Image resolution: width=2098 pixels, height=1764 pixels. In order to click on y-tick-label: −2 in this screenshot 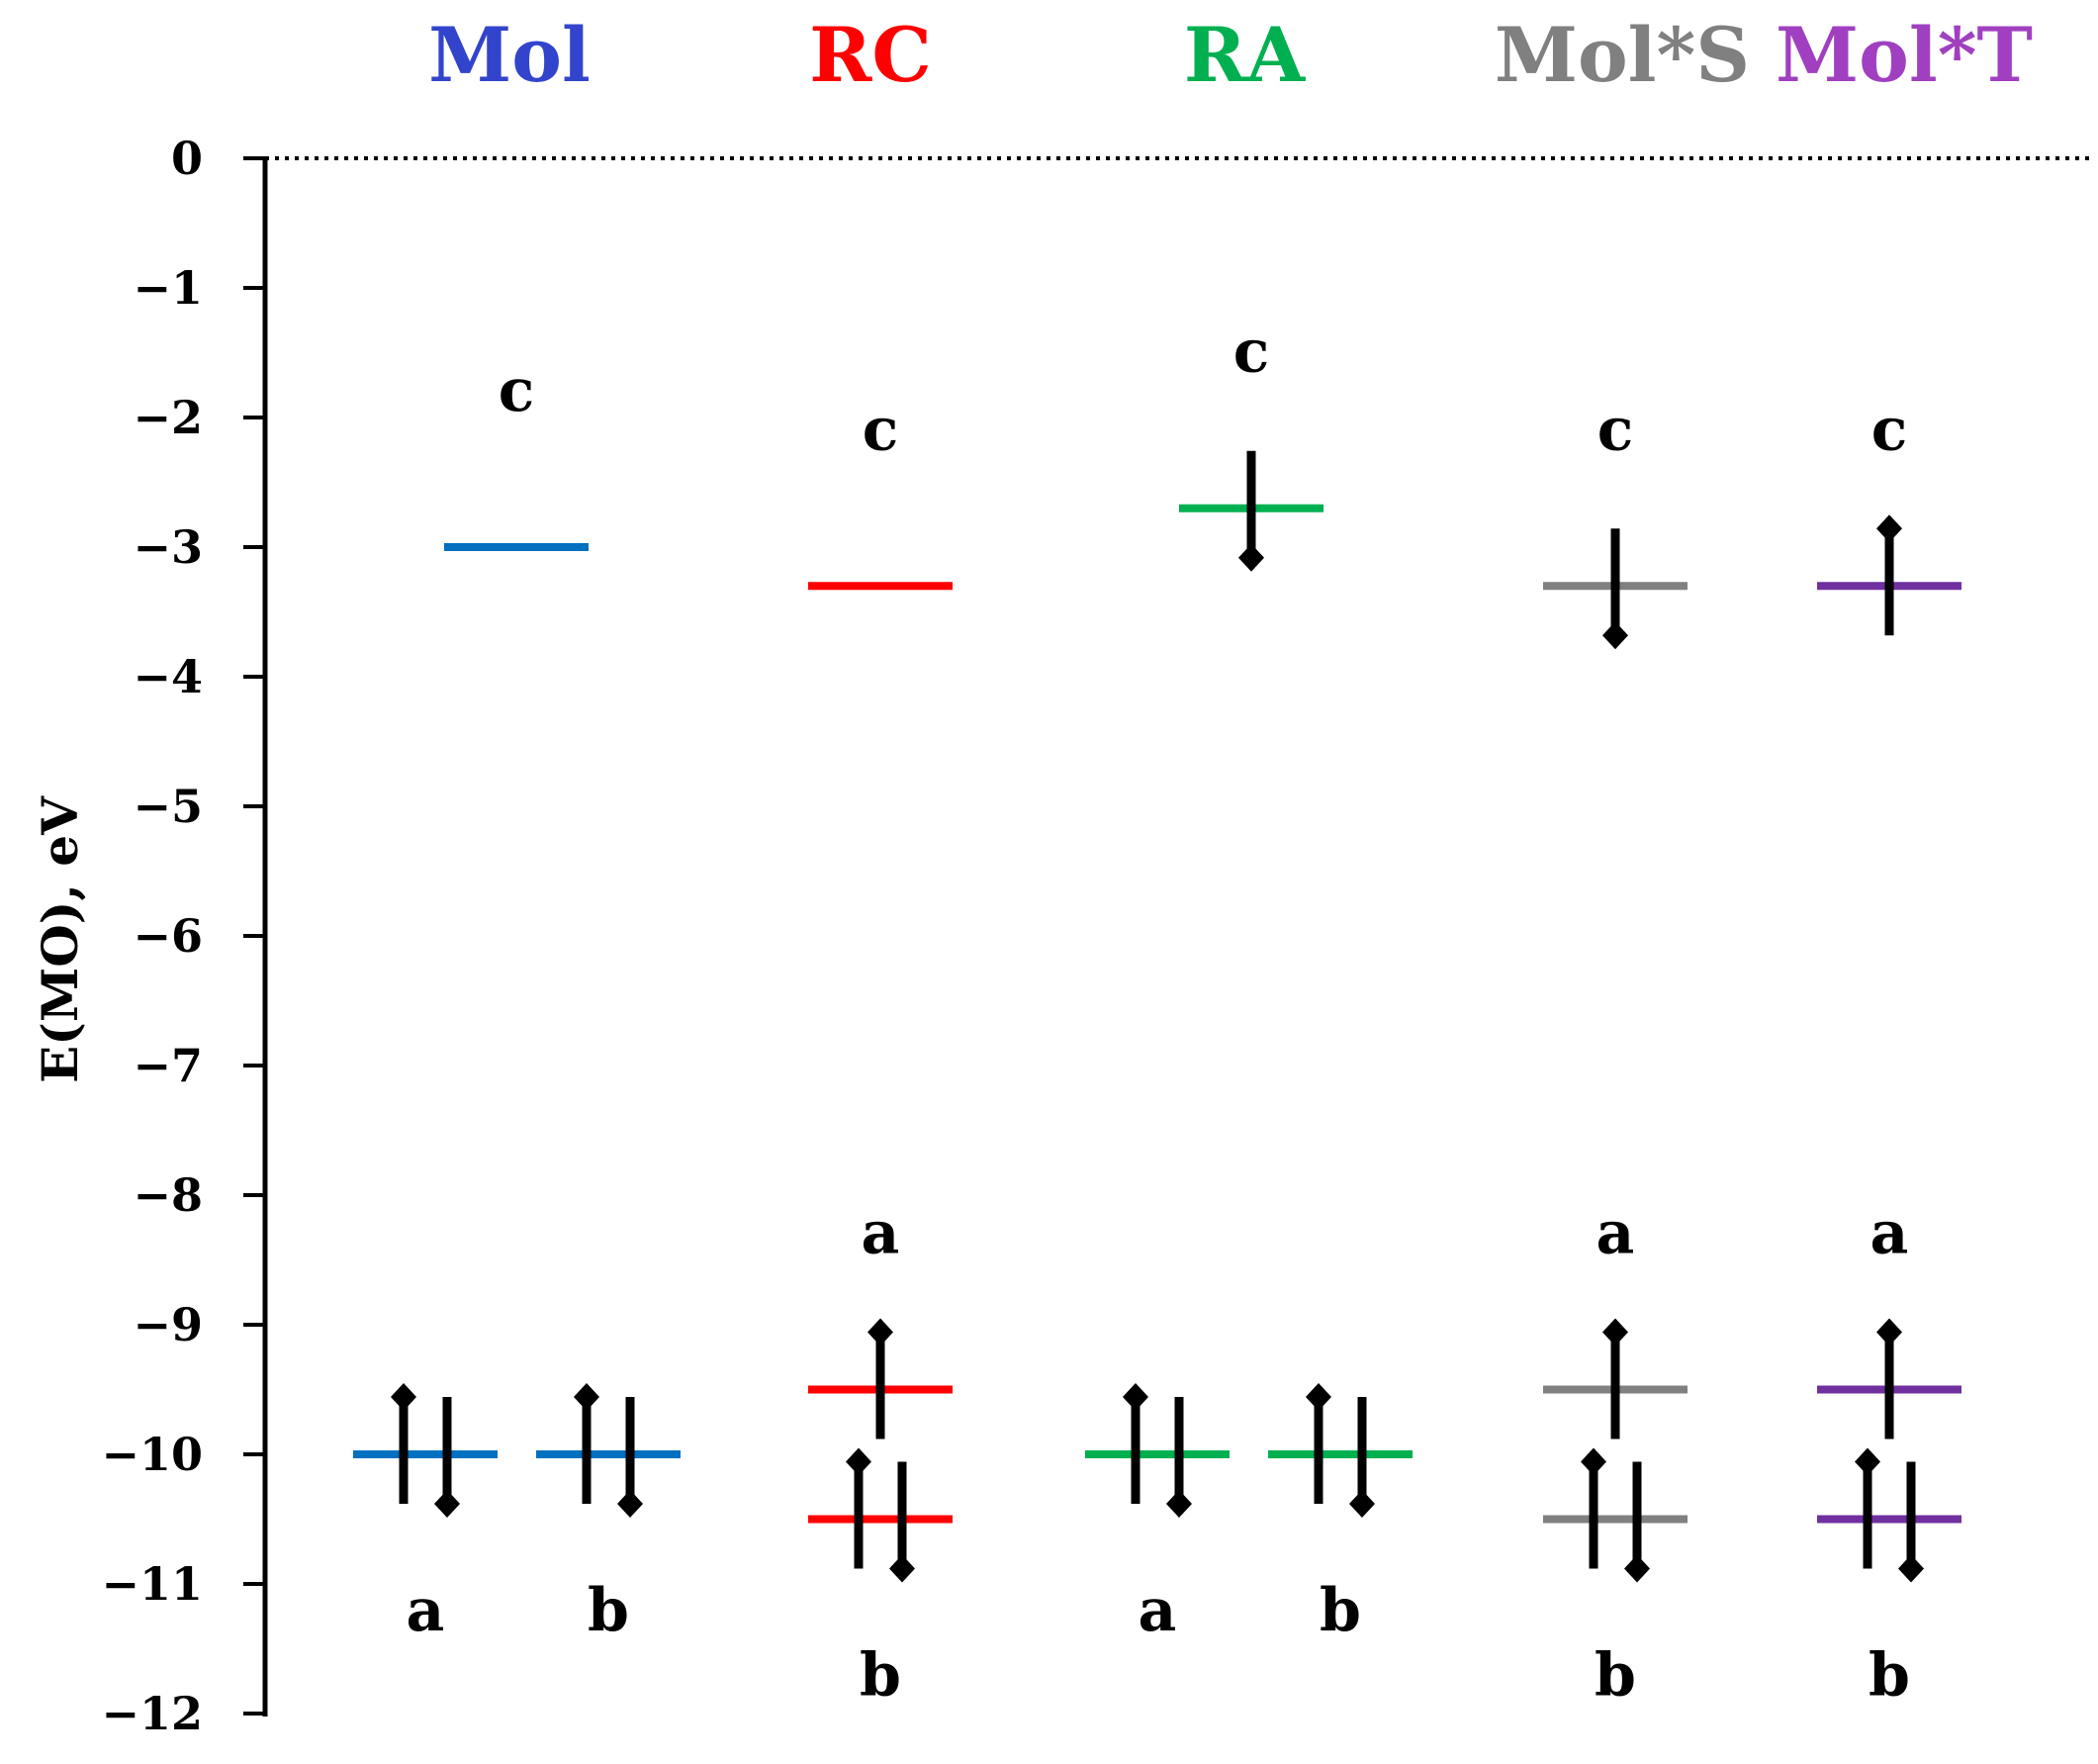, I will do `click(168, 417)`.